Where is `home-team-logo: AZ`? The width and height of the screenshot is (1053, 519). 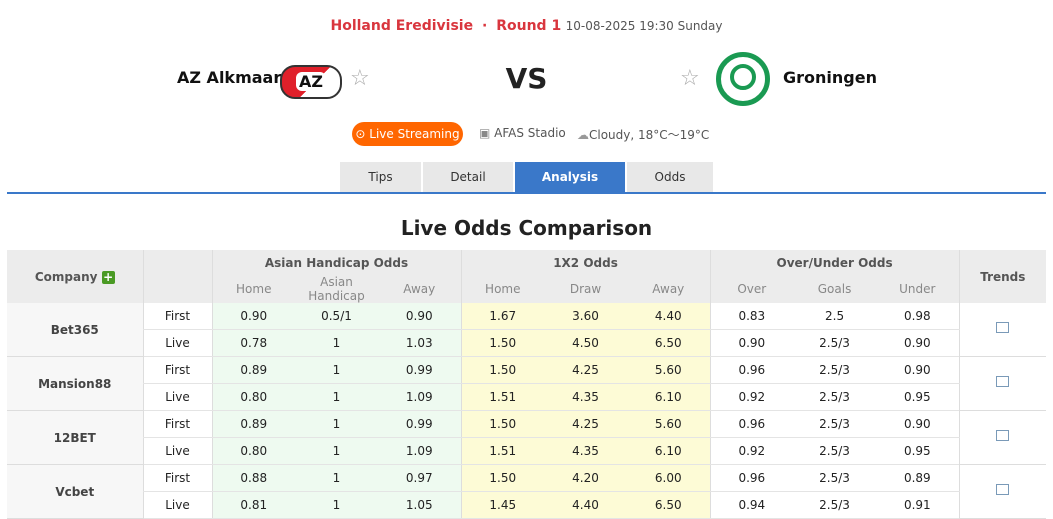 home-team-logo: AZ is located at coordinates (311, 82).